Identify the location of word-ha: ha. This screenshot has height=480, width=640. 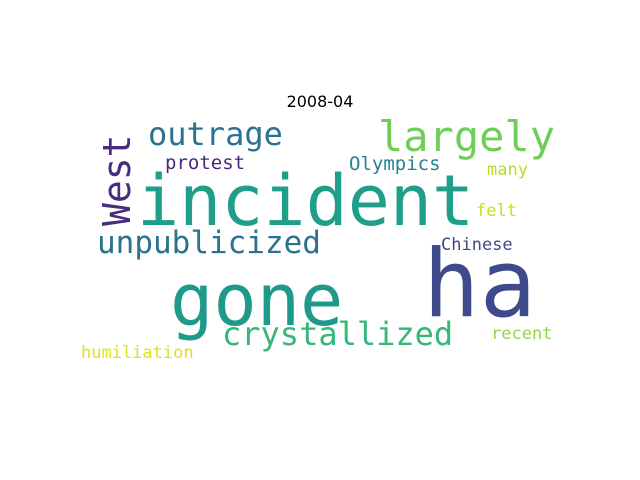
(480, 284).